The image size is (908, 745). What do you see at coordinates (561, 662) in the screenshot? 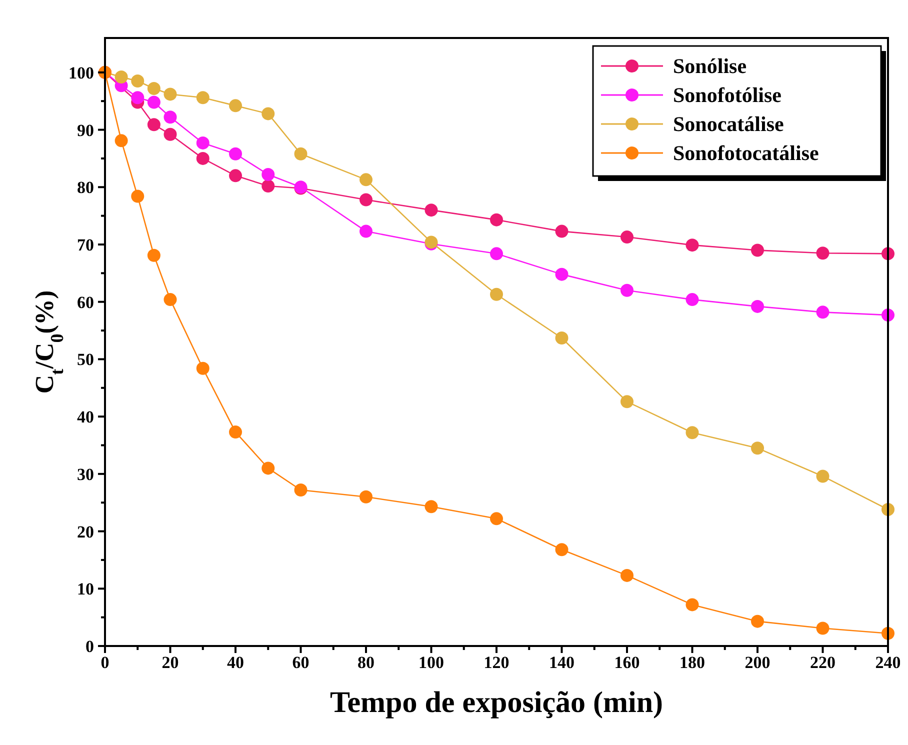
I see `x-tick-label: 140` at bounding box center [561, 662].